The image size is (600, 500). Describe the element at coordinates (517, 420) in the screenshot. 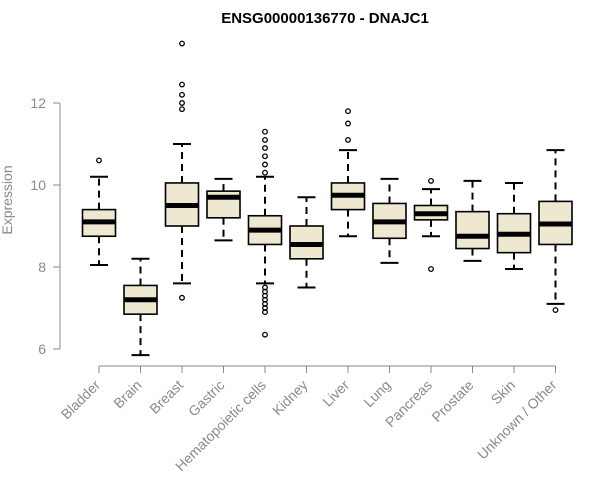

I see `x-tick-label: Unknown / Other` at that location.